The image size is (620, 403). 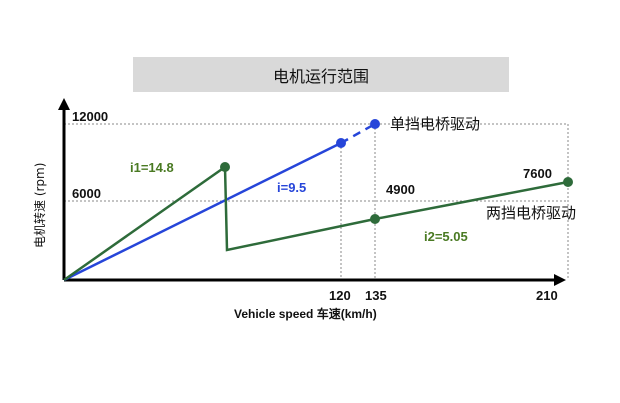 What do you see at coordinates (446, 236) in the screenshot?
I see `label-i2: i2=5.05` at bounding box center [446, 236].